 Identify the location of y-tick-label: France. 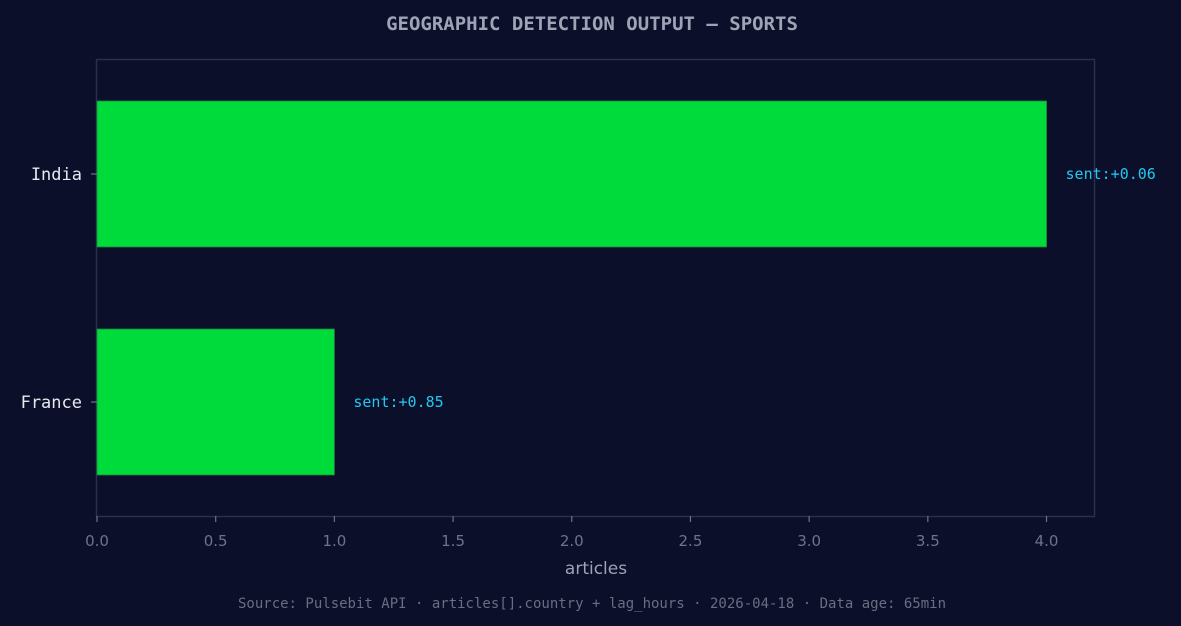
(51, 403).